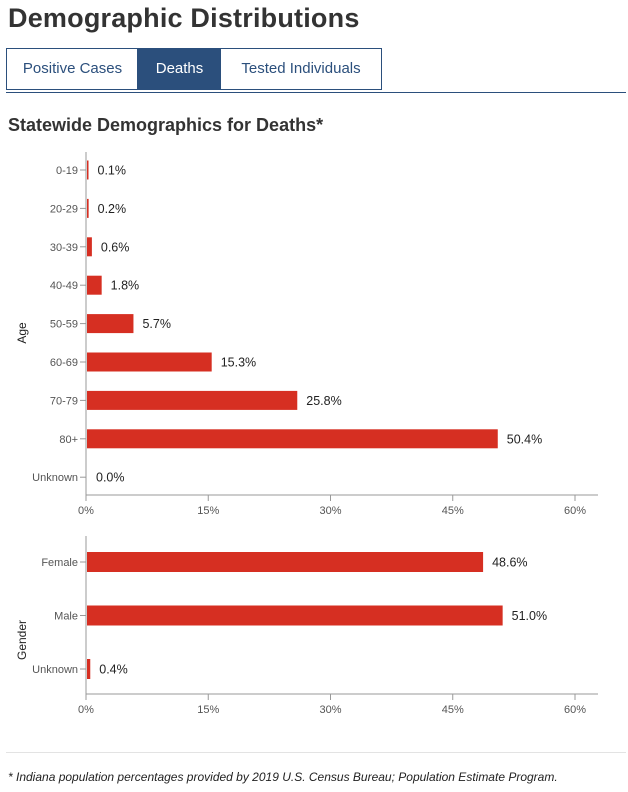  I want to click on category-label: 60-69, so click(64, 363).